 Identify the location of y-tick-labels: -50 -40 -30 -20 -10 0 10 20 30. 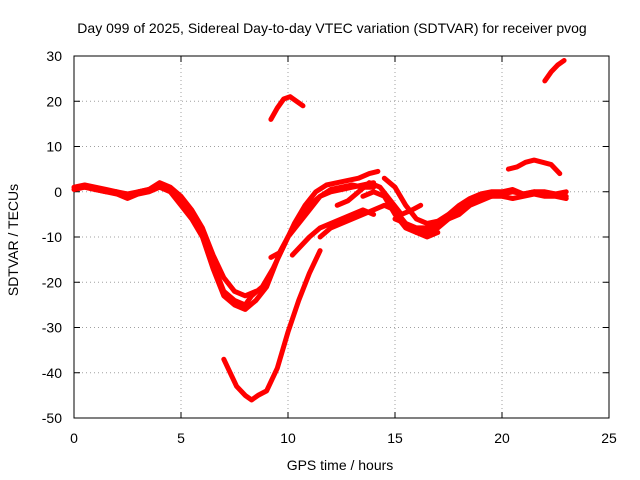
(52, 237).